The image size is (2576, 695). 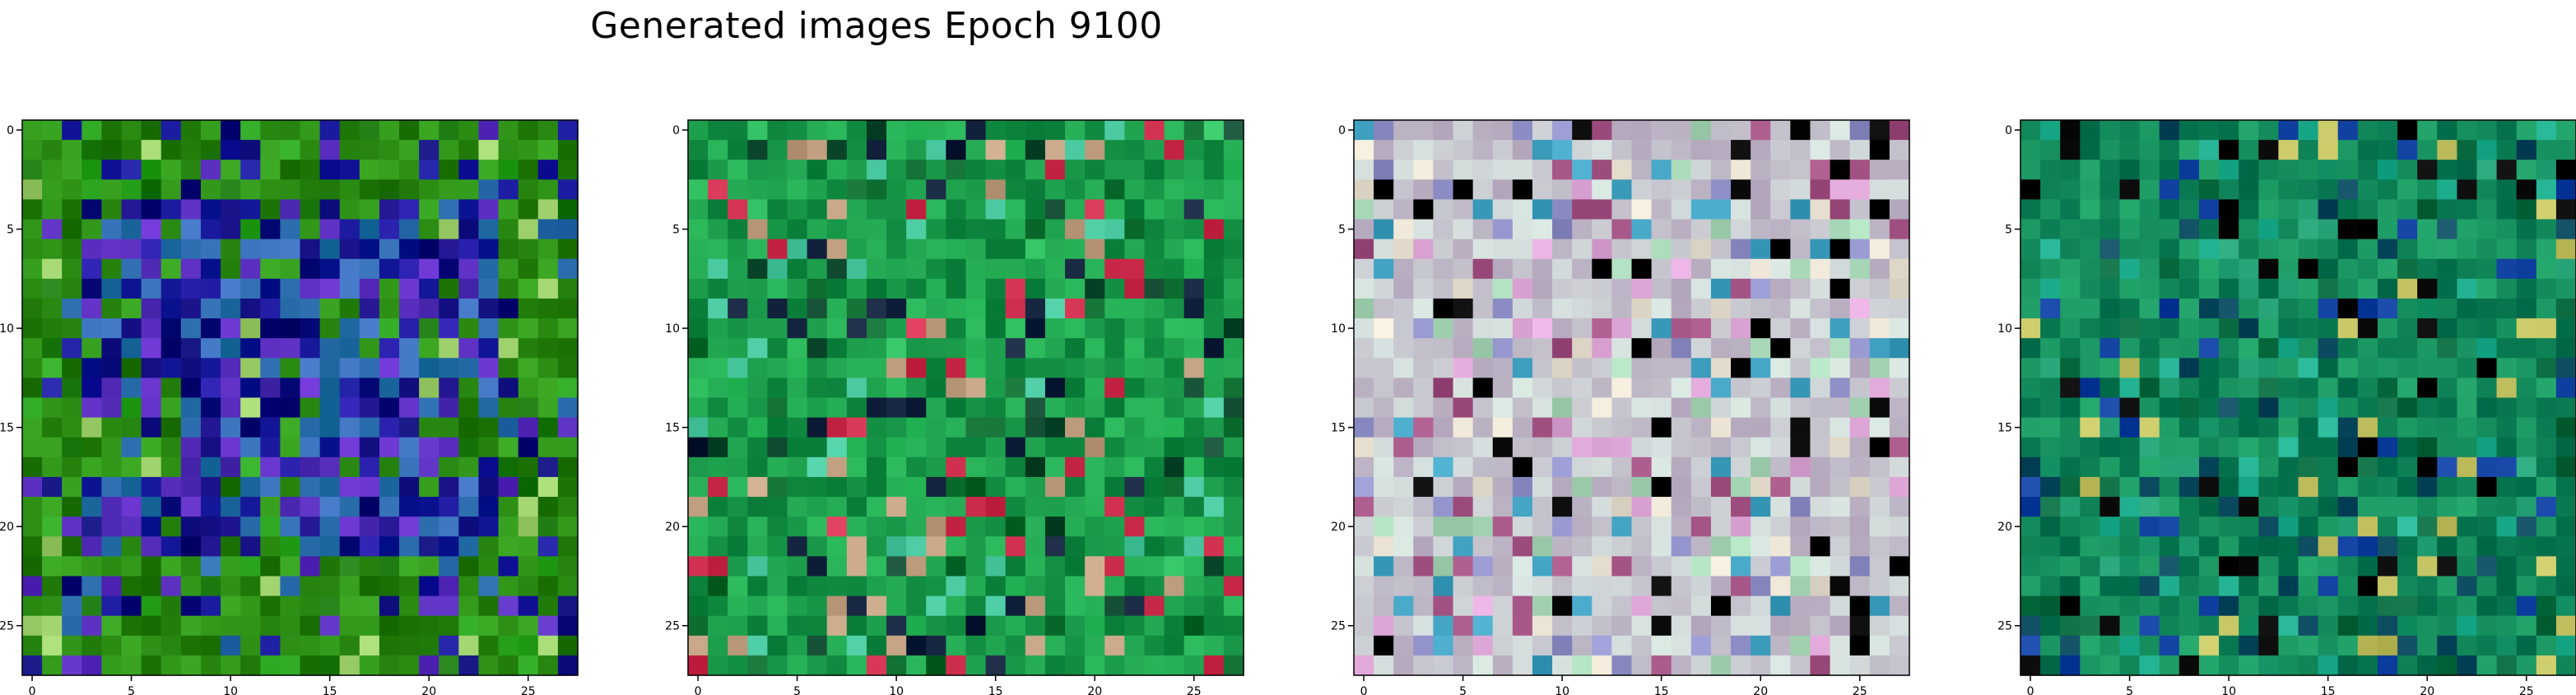 What do you see at coordinates (2228, 690) in the screenshot?
I see `x-tick-label: 10` at bounding box center [2228, 690].